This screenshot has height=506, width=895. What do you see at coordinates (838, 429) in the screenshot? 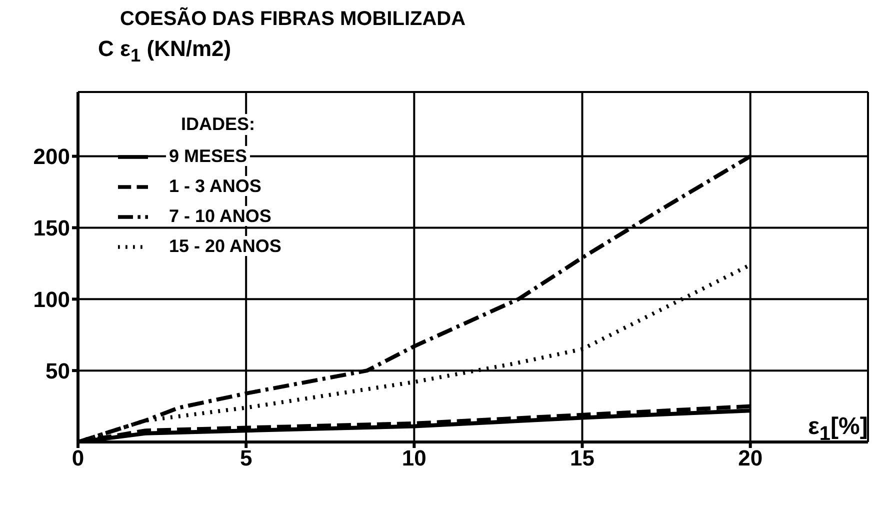
I see `x-axis-title: ε$_{1}$[%]` at bounding box center [838, 429].